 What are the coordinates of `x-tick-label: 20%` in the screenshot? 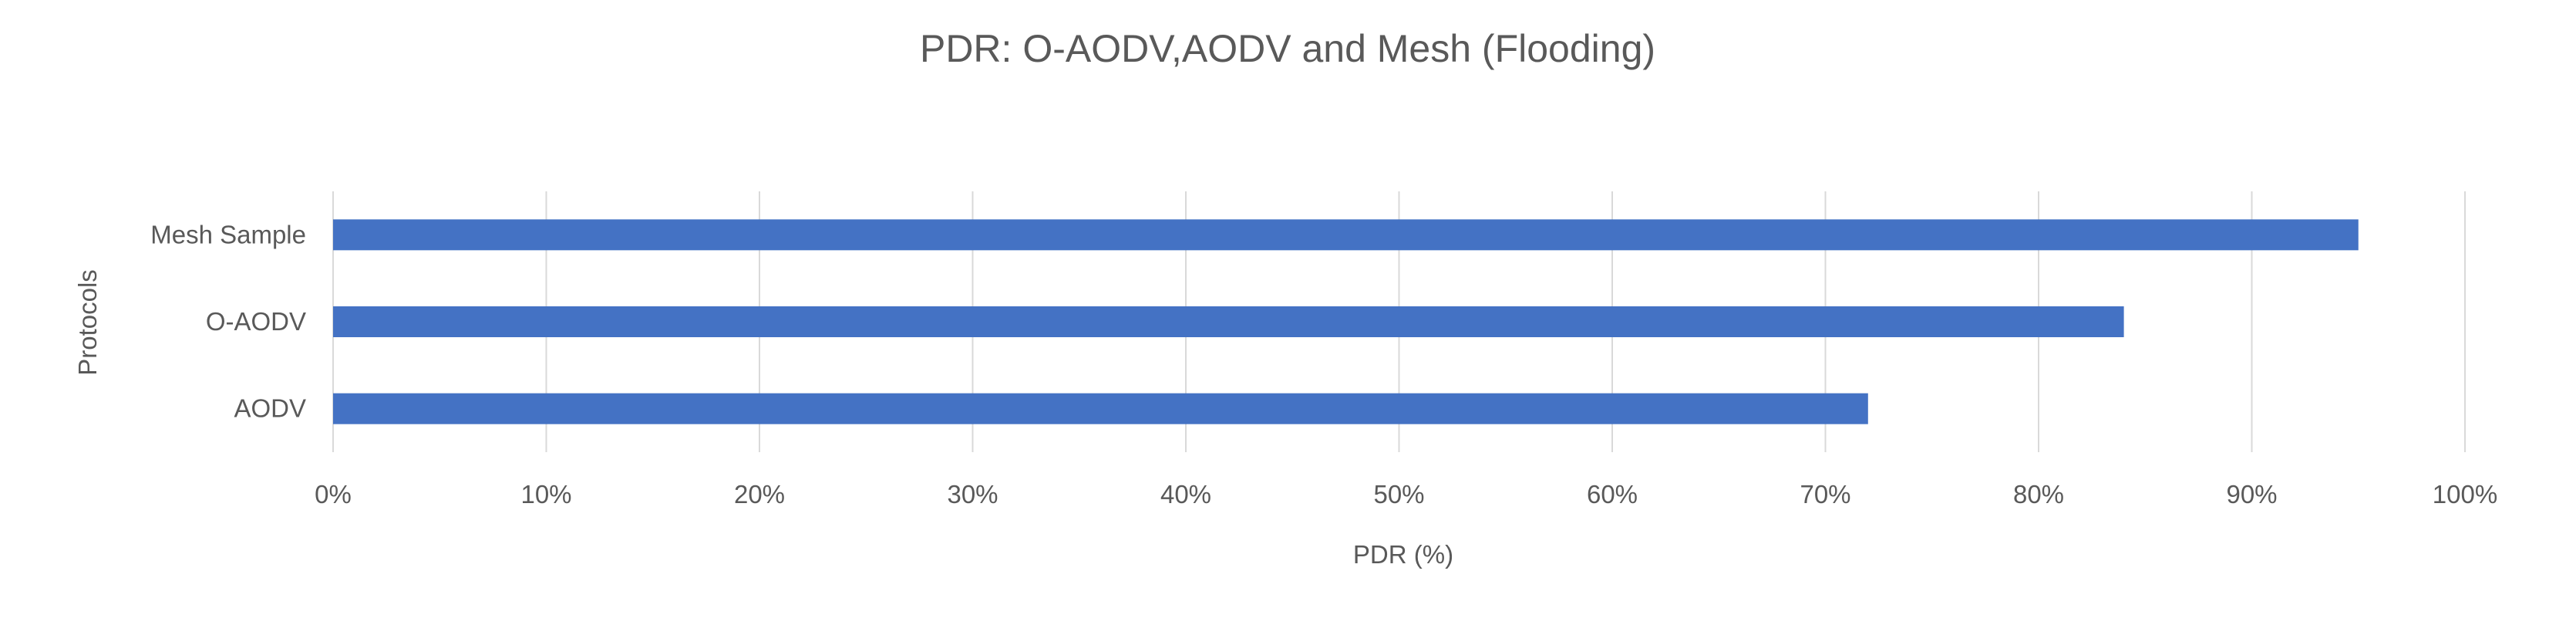 It's located at (760, 494).